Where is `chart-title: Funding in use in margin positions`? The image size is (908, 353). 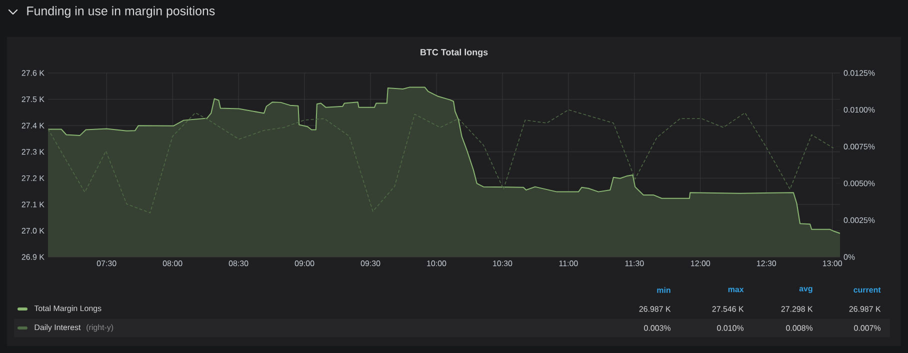
chart-title: Funding in use in margin positions is located at coordinates (121, 12).